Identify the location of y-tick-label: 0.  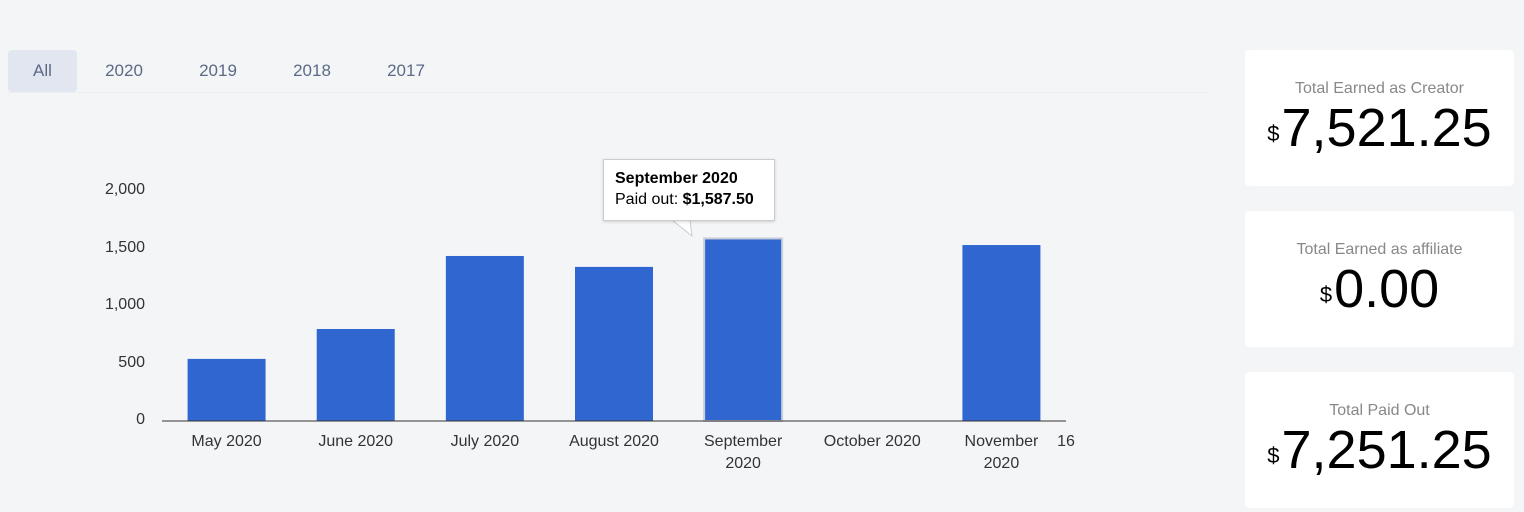
(140, 419).